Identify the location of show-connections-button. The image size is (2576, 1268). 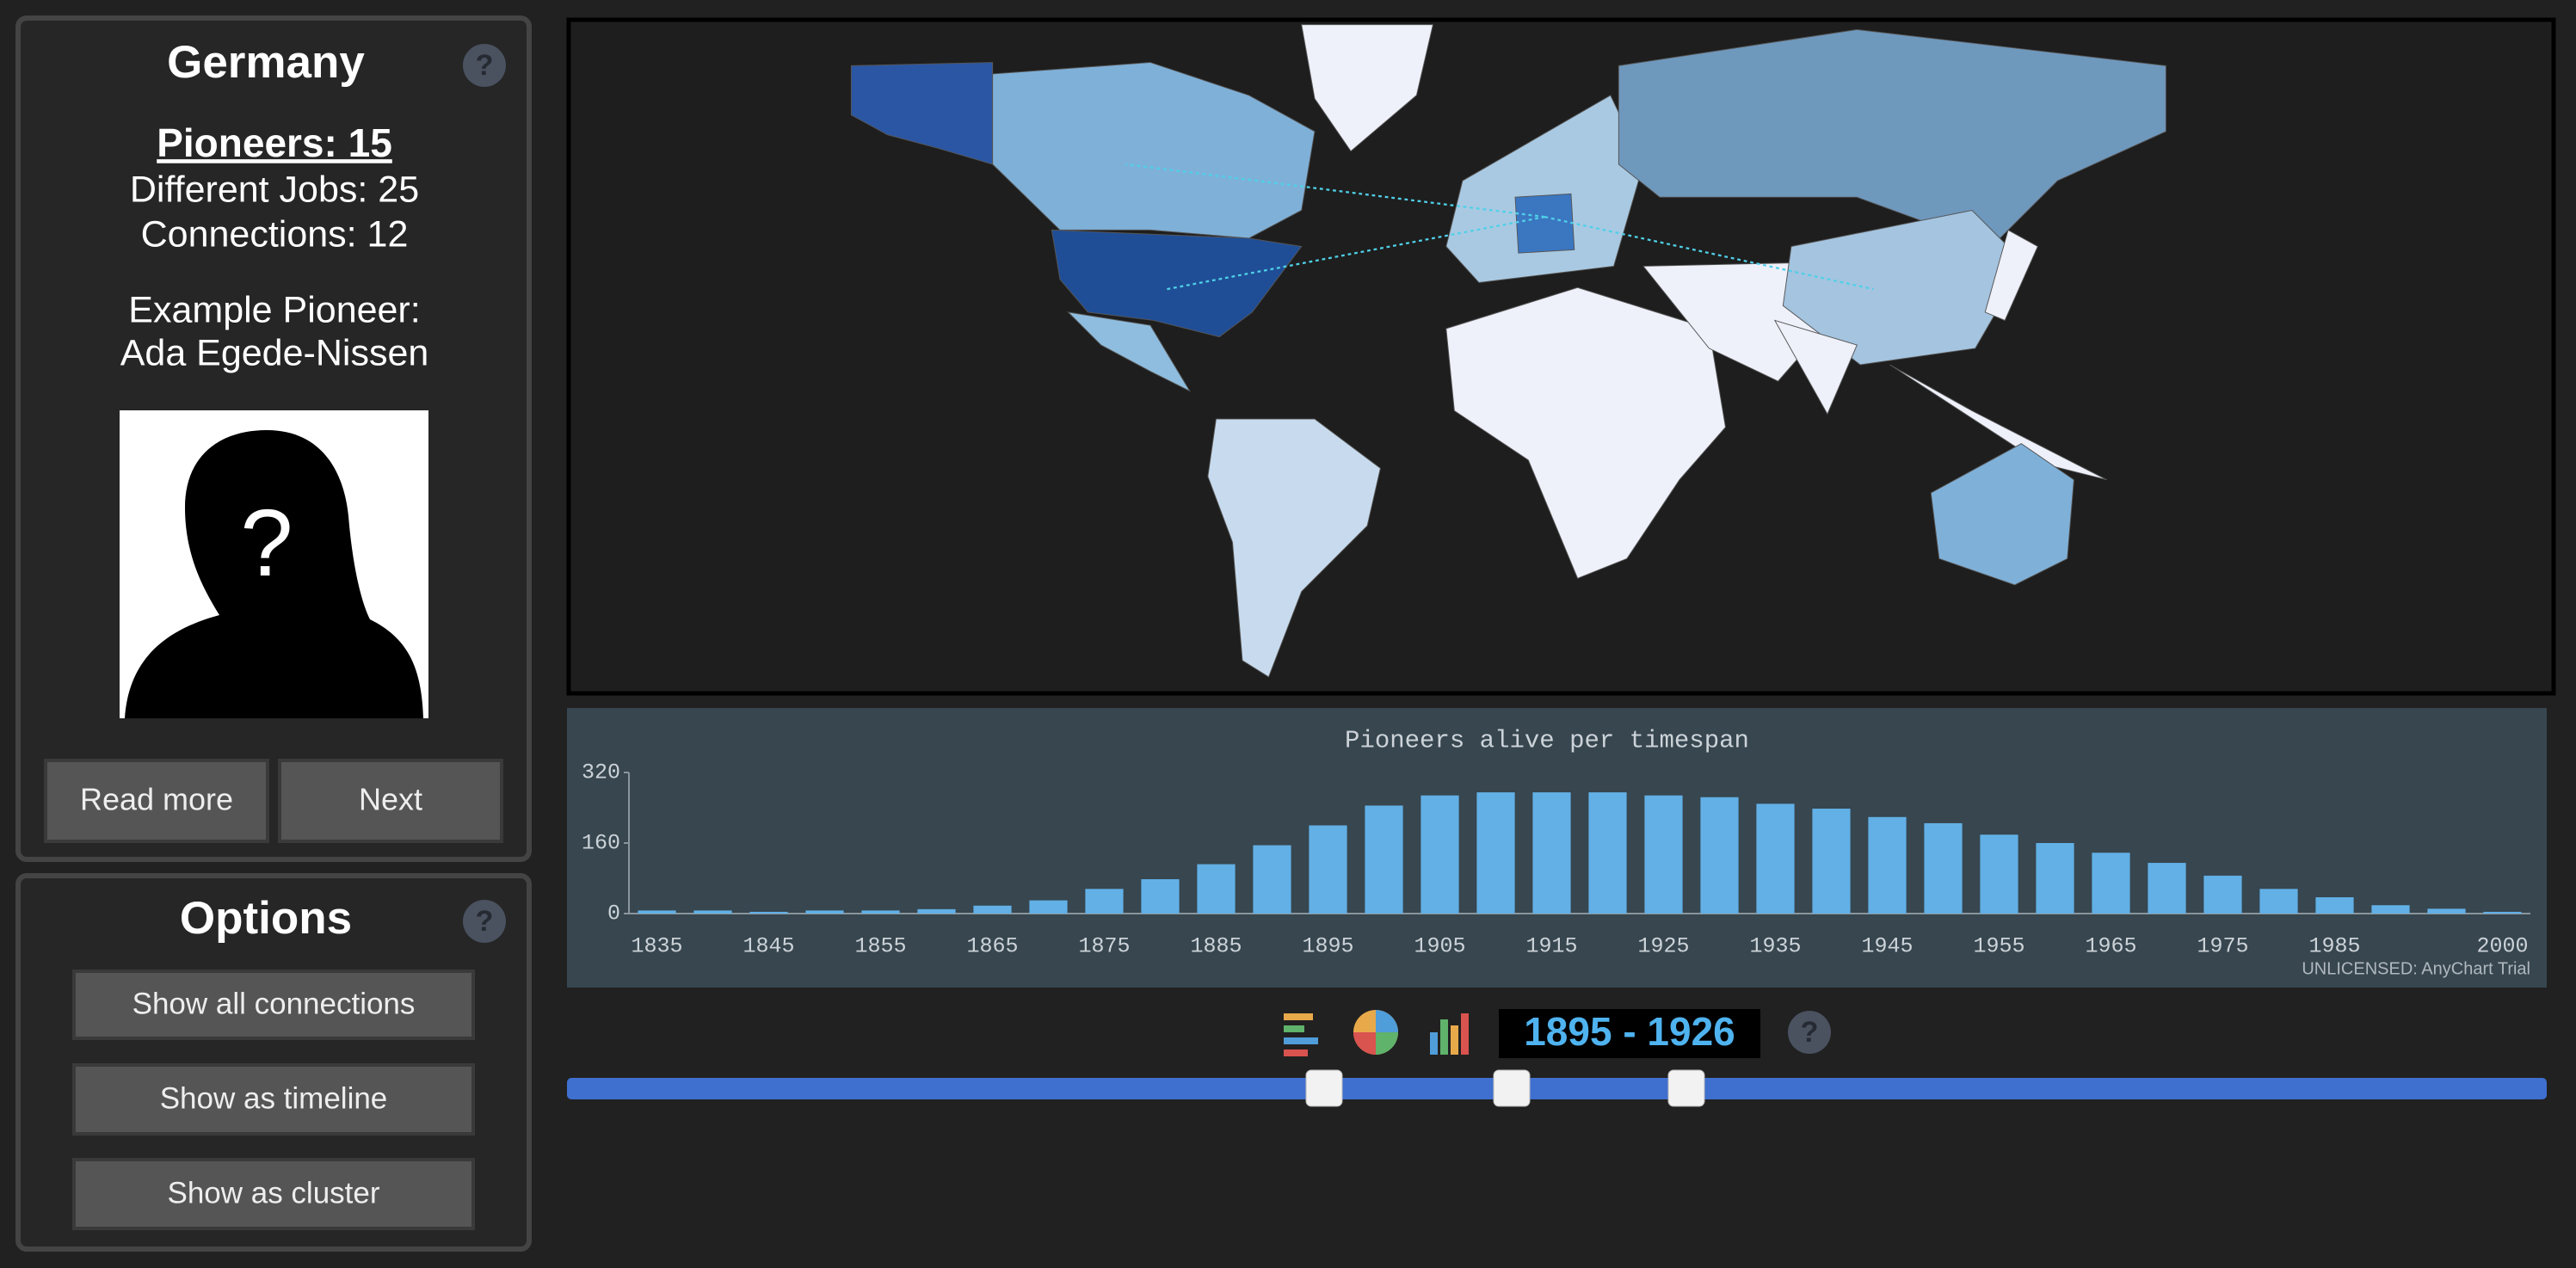
(274, 1004).